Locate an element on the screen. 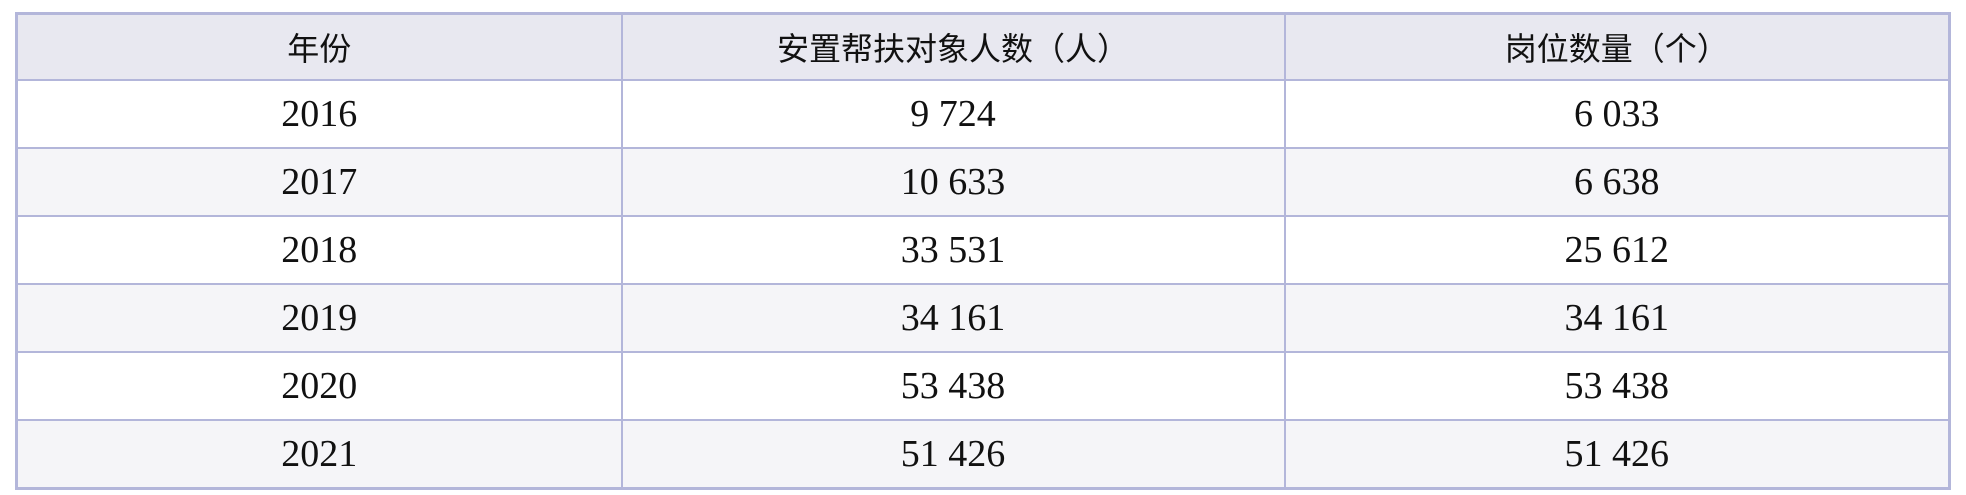  table-row: 2016 9 724 6 033 is located at coordinates (983, 114).